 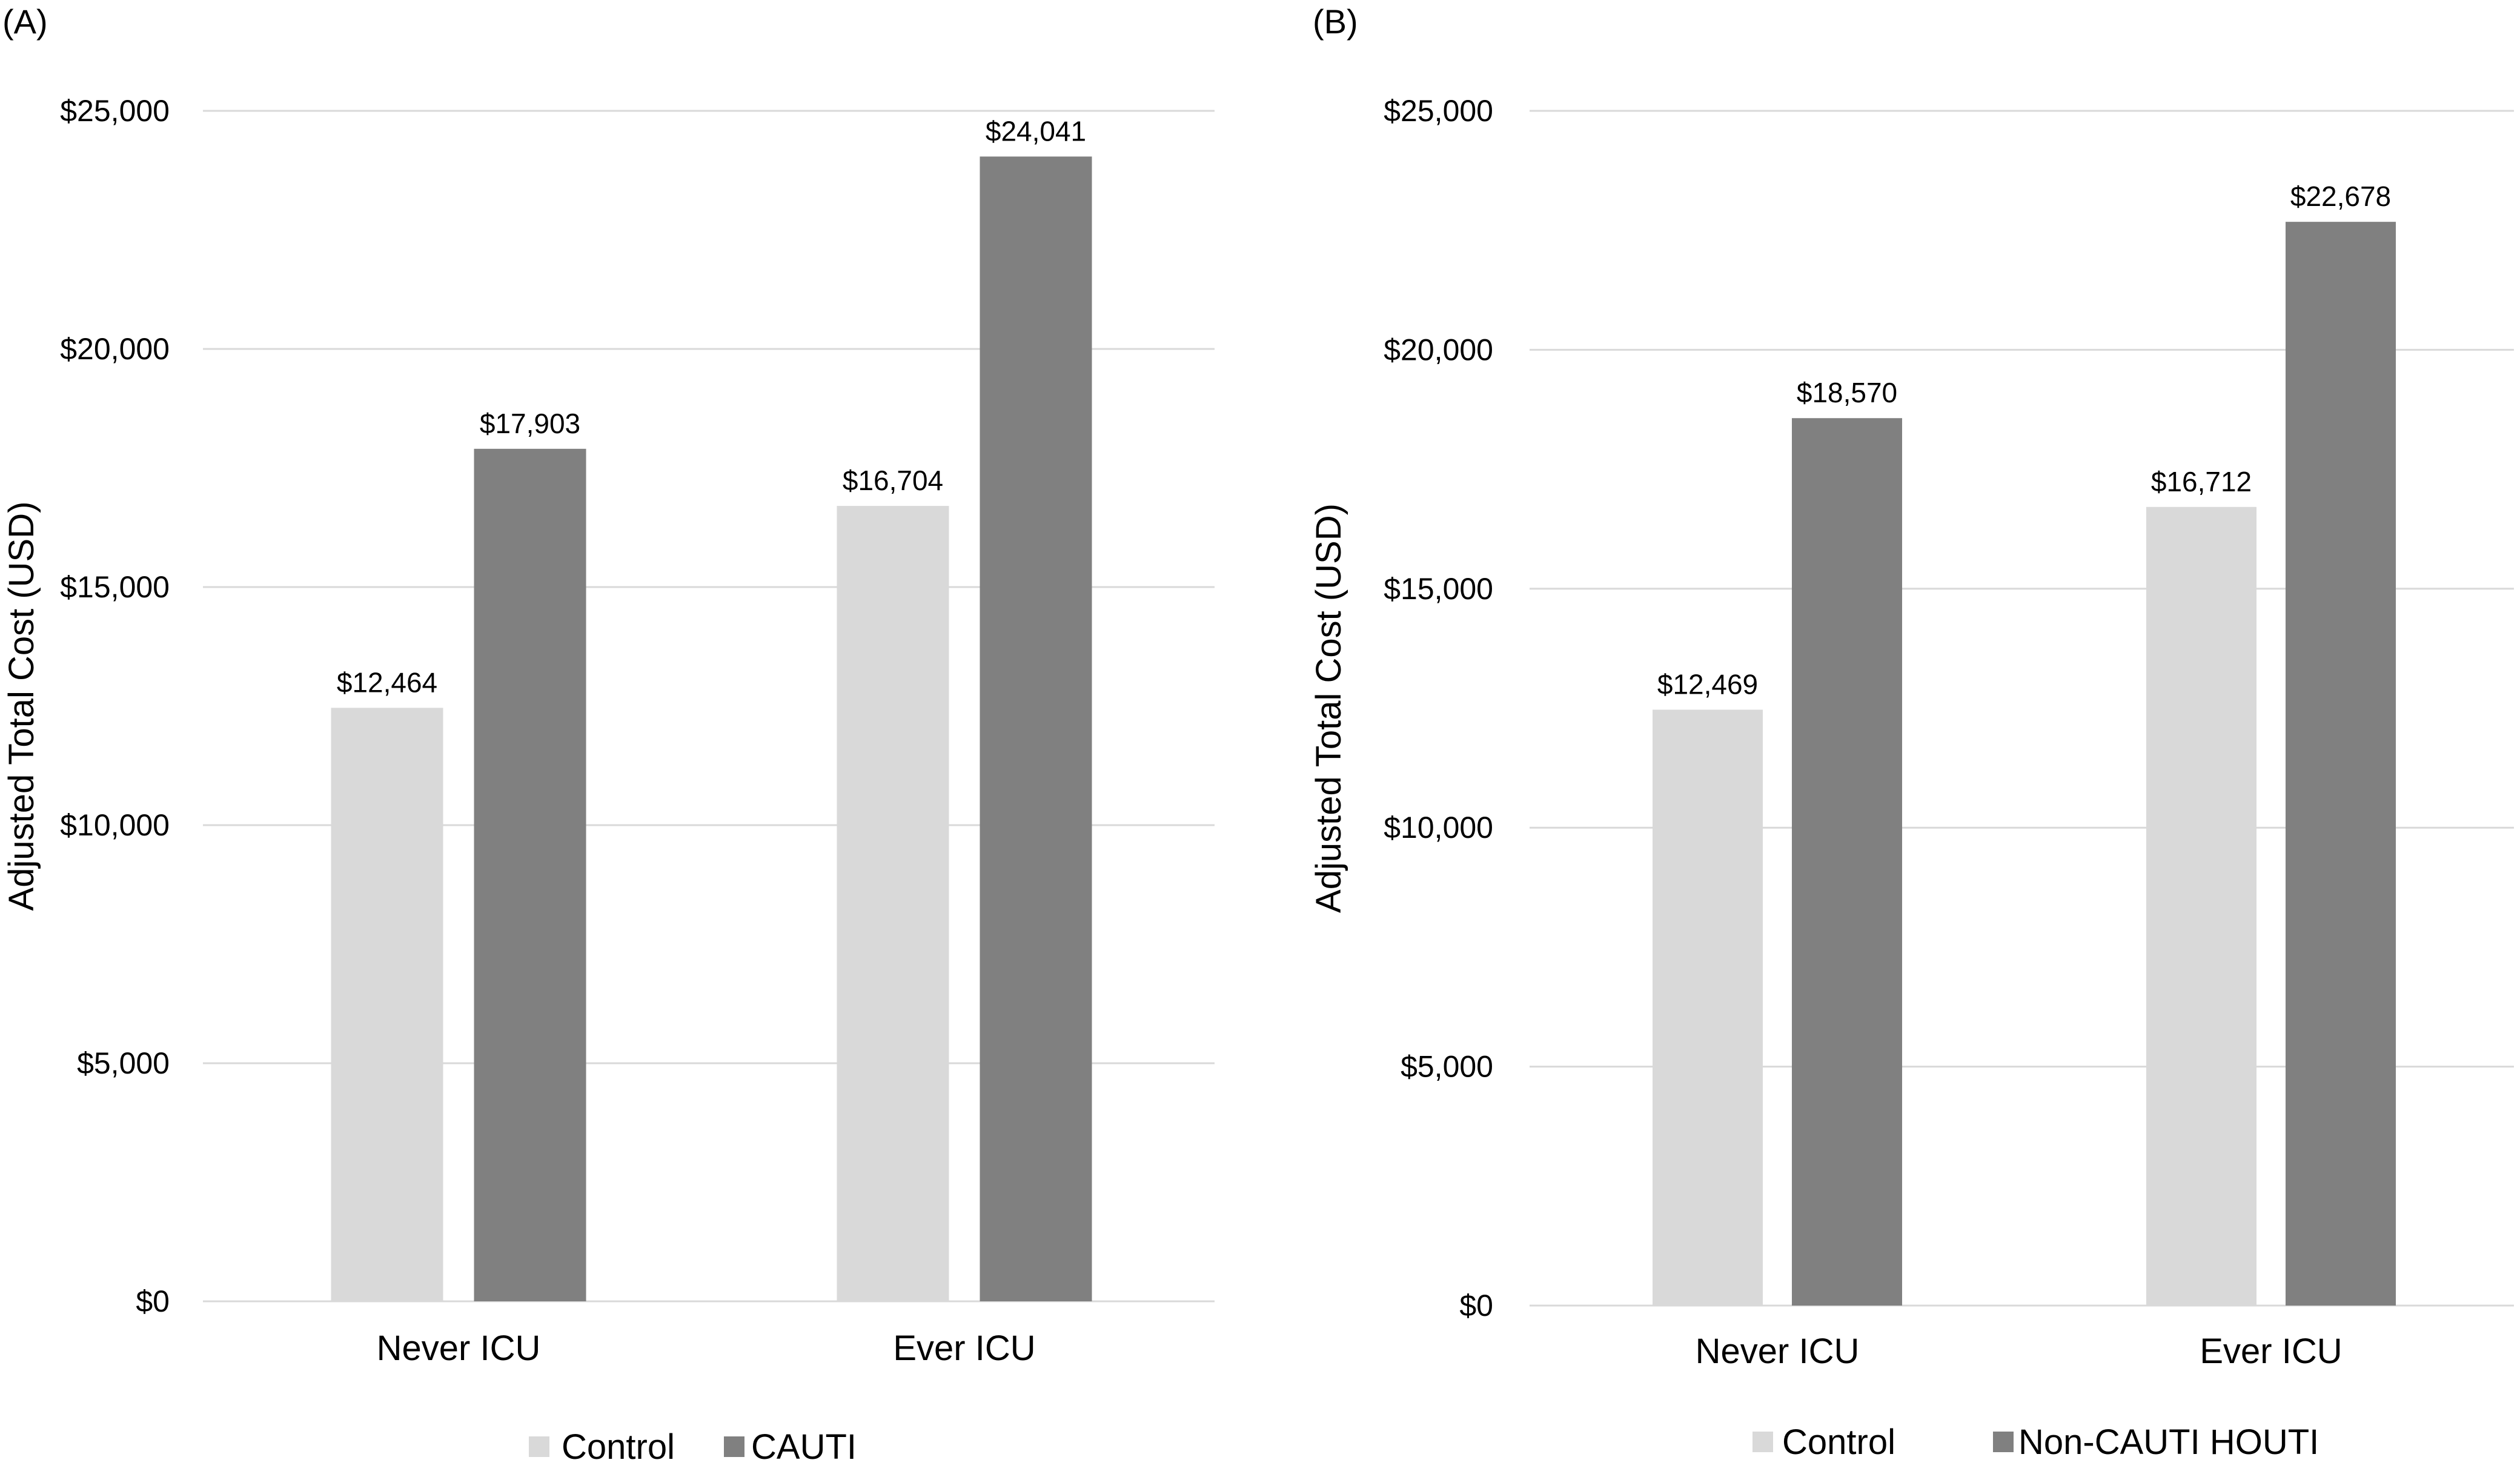 What do you see at coordinates (2340, 197) in the screenshot?
I see `data-label: $22,678` at bounding box center [2340, 197].